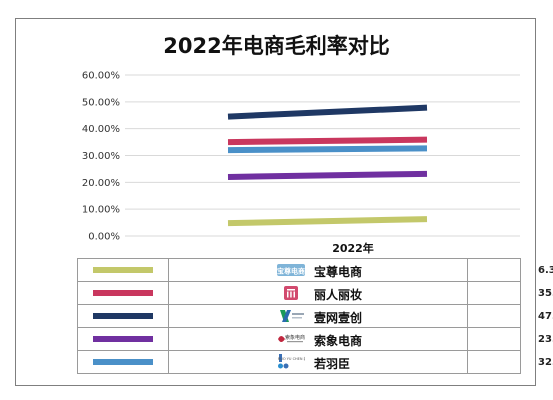 Image resolution: width=553 pixels, height=400 pixels. I want to click on legend-name-cell: 宝尊电商 宝尊电商, so click(318, 270).